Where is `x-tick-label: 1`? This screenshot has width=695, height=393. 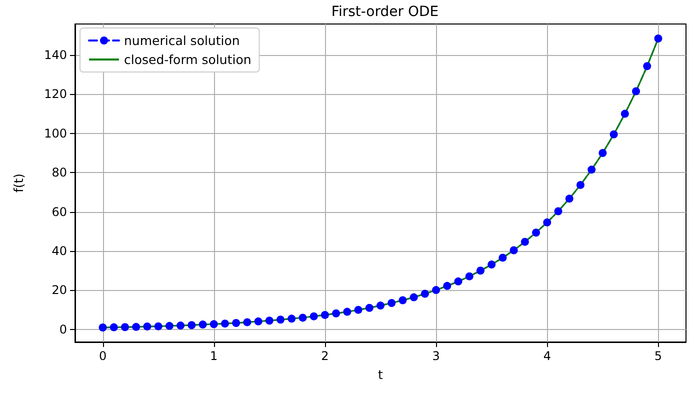
x-tick-label: 1 is located at coordinates (214, 356).